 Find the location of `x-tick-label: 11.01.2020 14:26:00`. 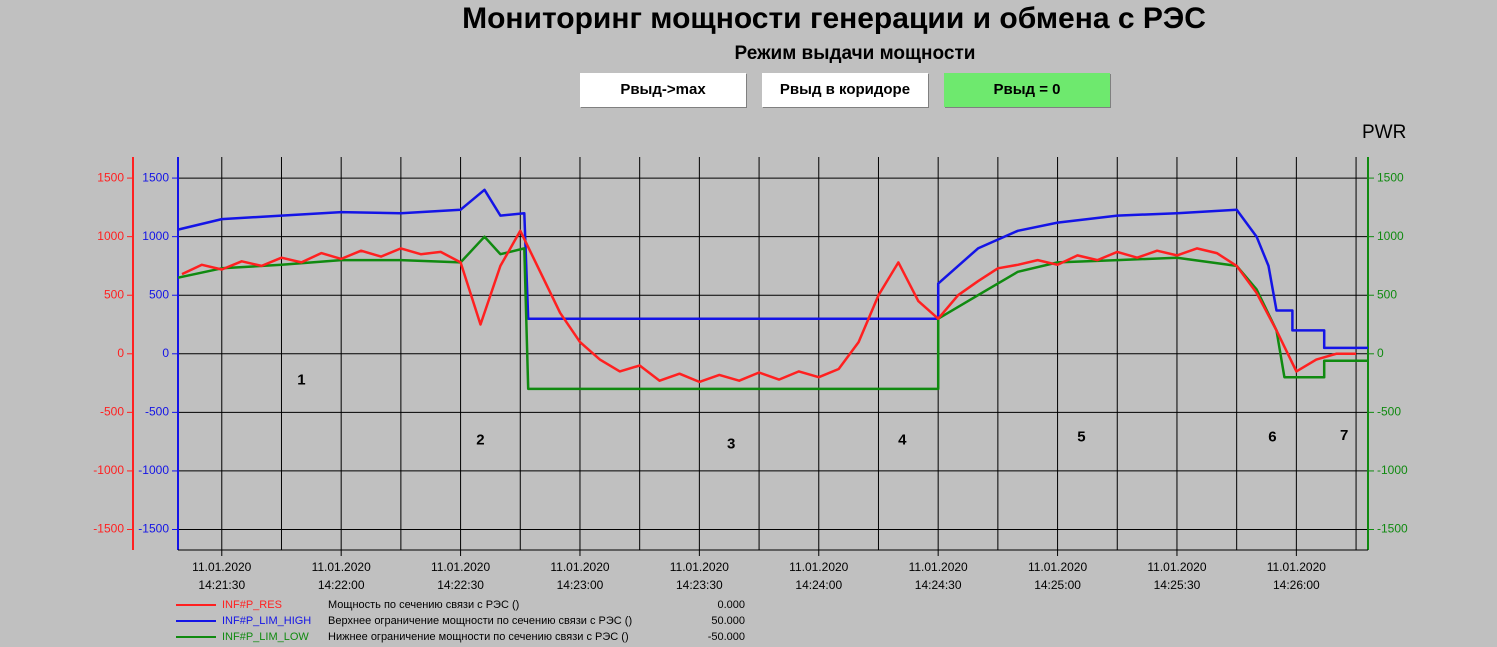

x-tick-label: 11.01.2020 14:26:00 is located at coordinates (1296, 576).